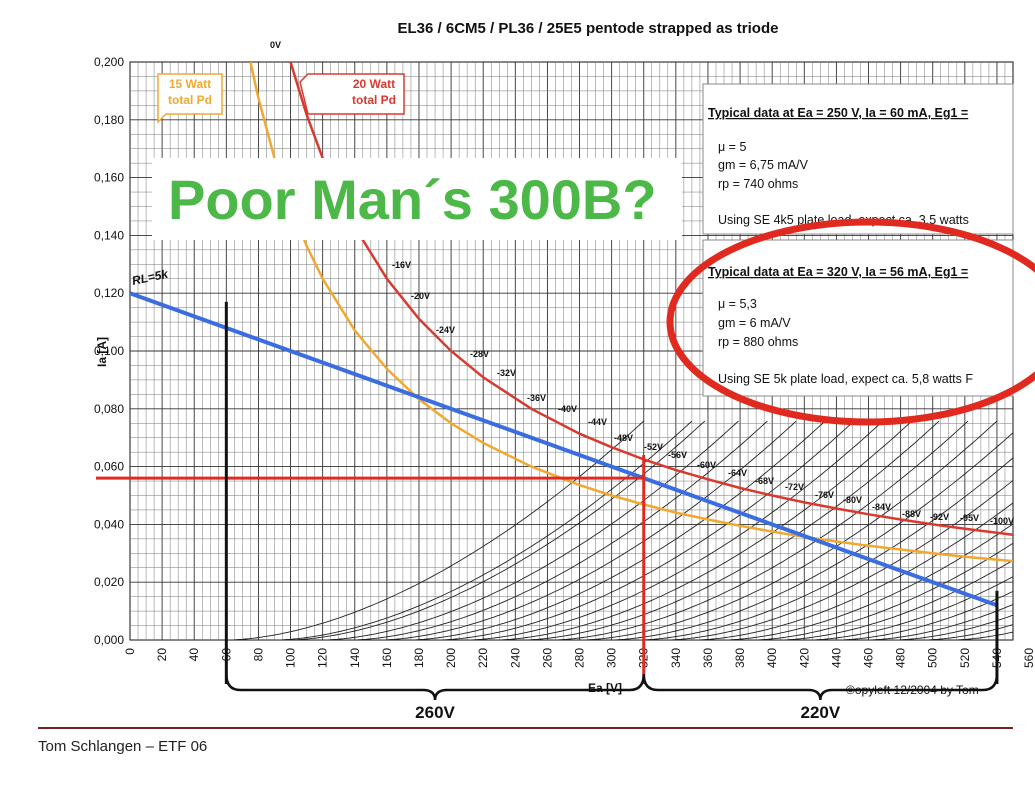  Describe the element at coordinates (824, 495) in the screenshot. I see `tube-curve-label: -76V` at that location.